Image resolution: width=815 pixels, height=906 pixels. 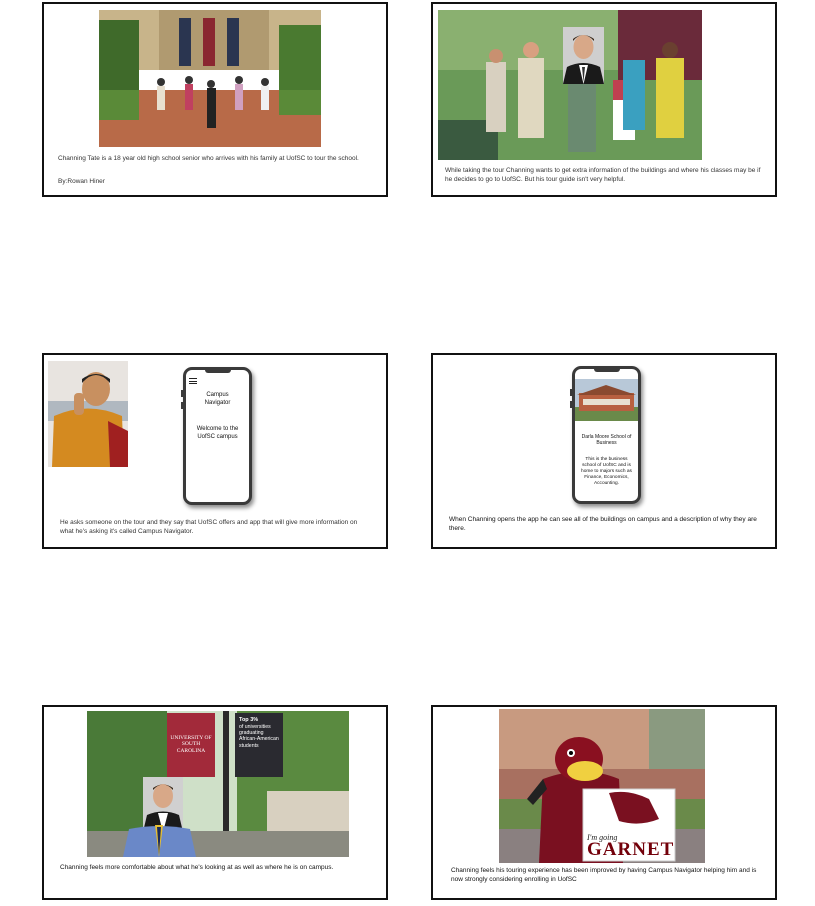 What do you see at coordinates (217, 399) in the screenshot?
I see `app-title: Campus Navigator` at bounding box center [217, 399].